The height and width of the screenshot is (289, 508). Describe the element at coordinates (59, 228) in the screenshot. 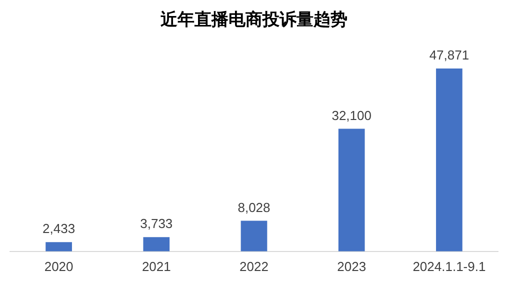

I see `data-label: 2,433` at that location.